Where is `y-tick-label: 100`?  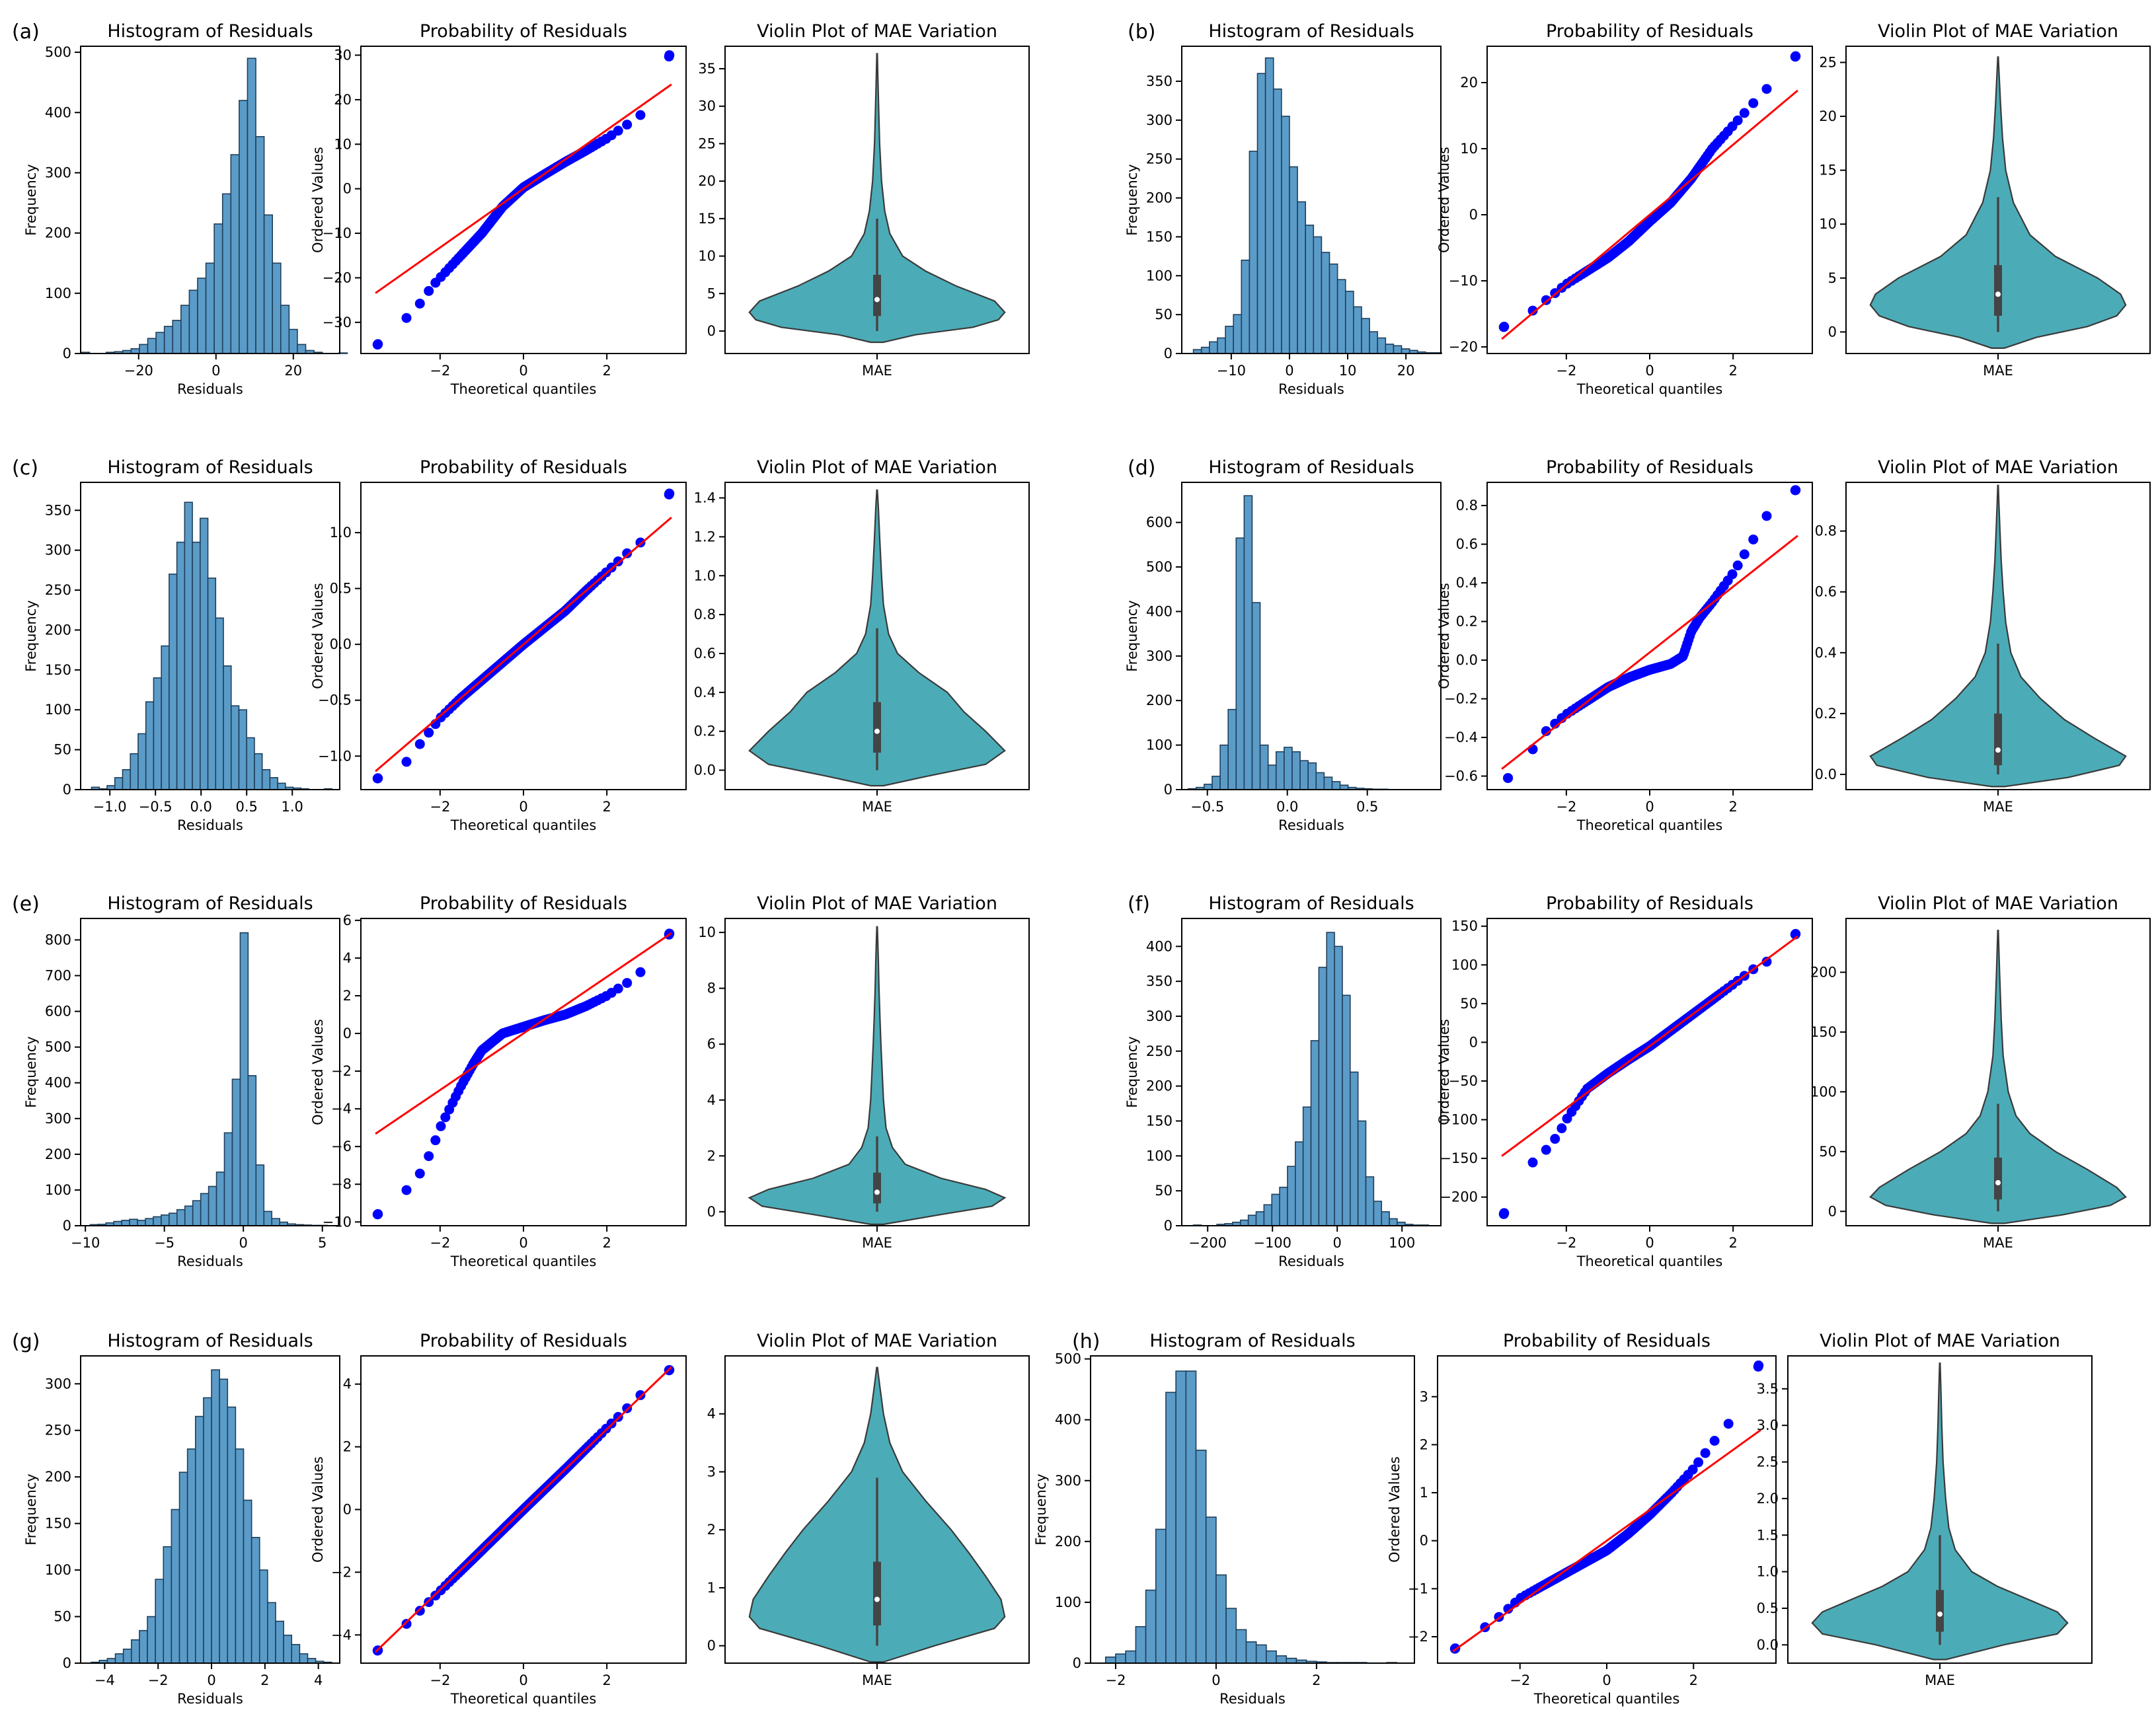
y-tick-label: 100 is located at coordinates (58, 293).